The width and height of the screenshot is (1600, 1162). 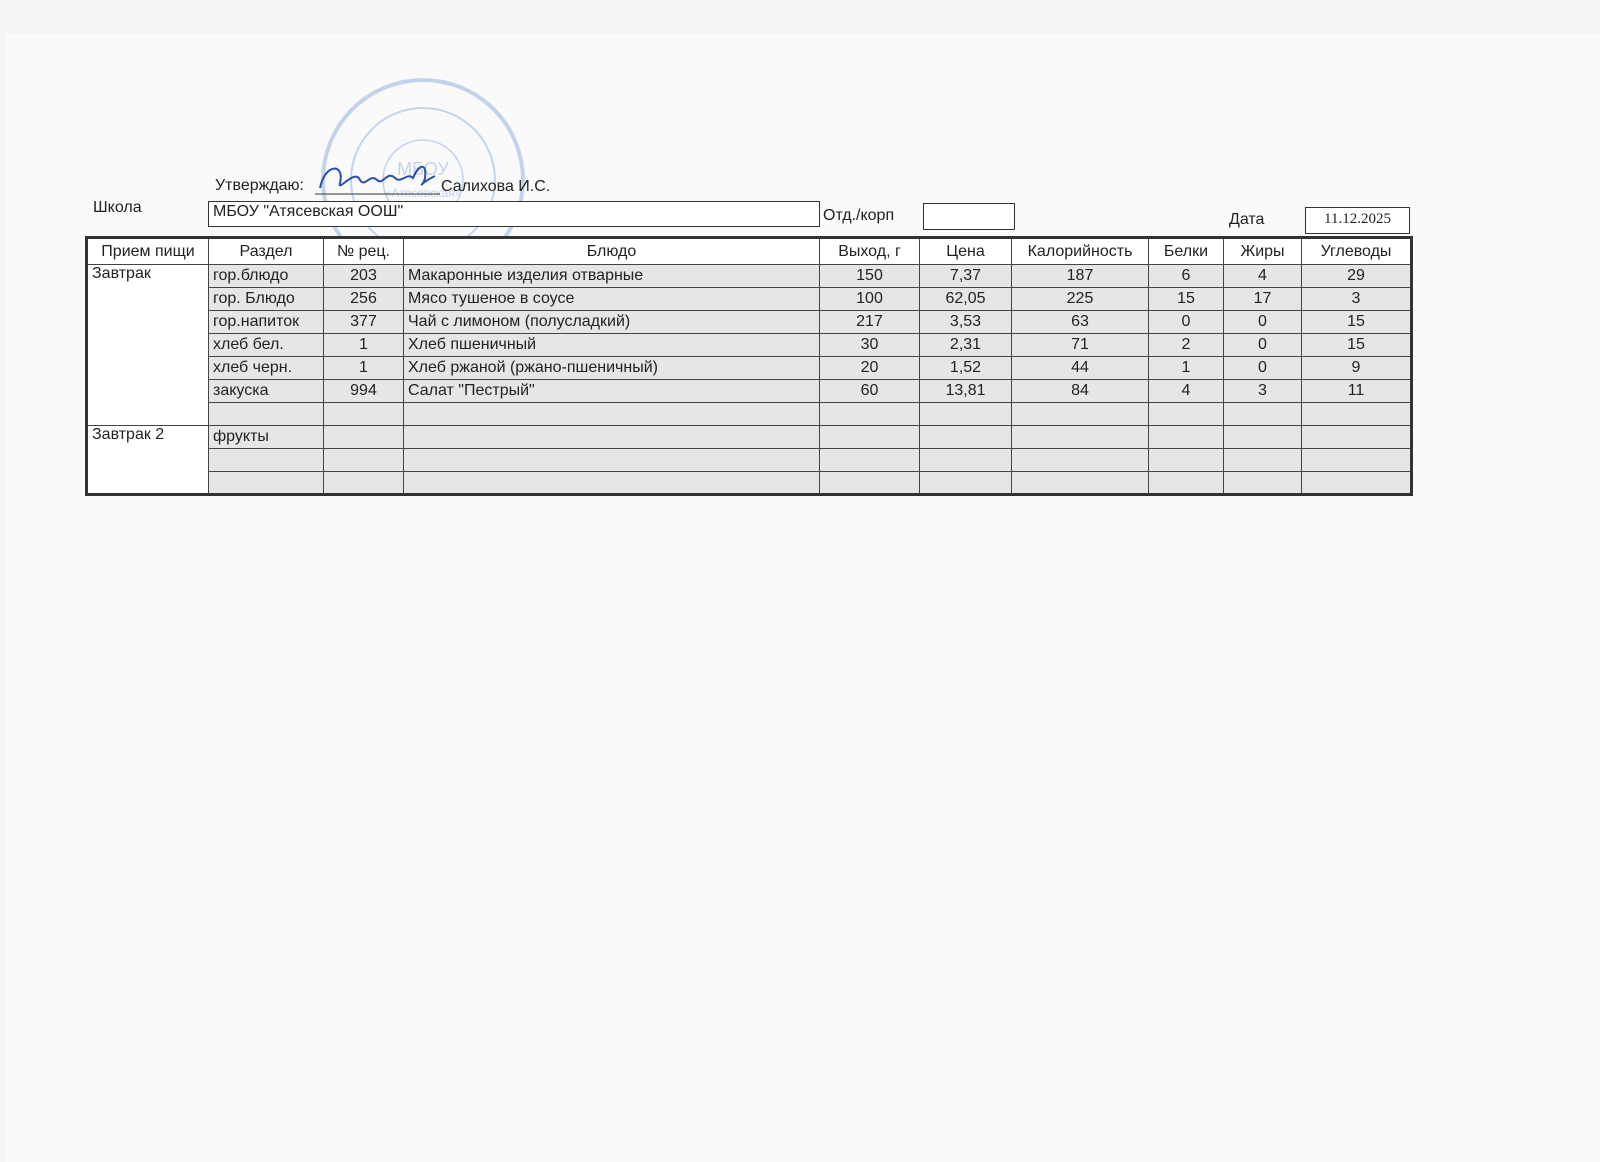 What do you see at coordinates (363, 322) in the screenshot?
I see `table-cell: 377` at bounding box center [363, 322].